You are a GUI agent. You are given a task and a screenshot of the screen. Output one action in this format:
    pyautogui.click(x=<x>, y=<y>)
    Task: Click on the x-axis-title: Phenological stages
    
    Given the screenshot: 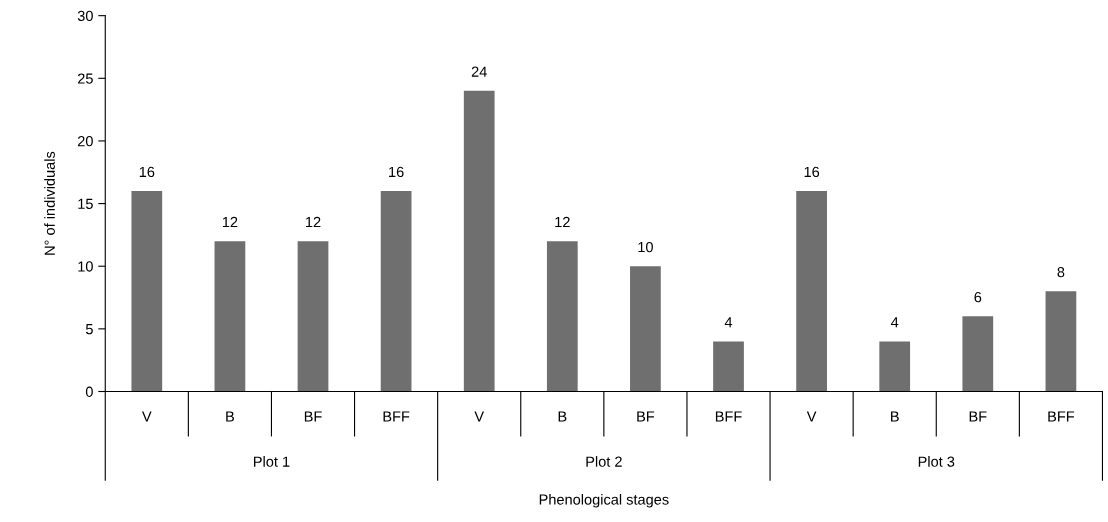 What is the action you would take?
    pyautogui.click(x=604, y=500)
    